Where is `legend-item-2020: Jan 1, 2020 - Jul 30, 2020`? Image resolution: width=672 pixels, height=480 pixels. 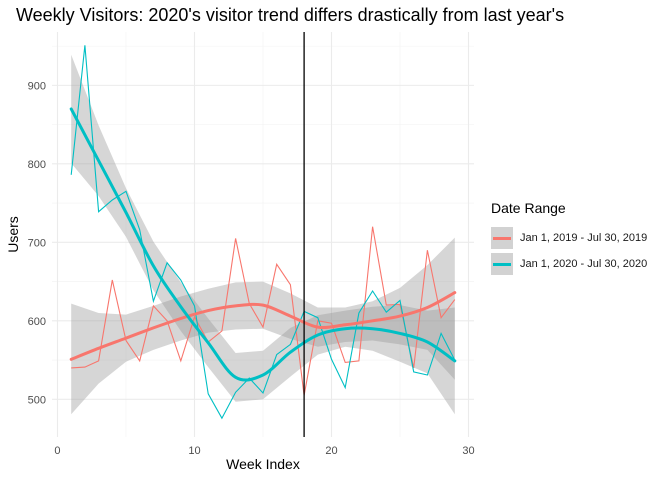 legend-item-2020: Jan 1, 2020 - Jul 30, 2020 is located at coordinates (569, 264).